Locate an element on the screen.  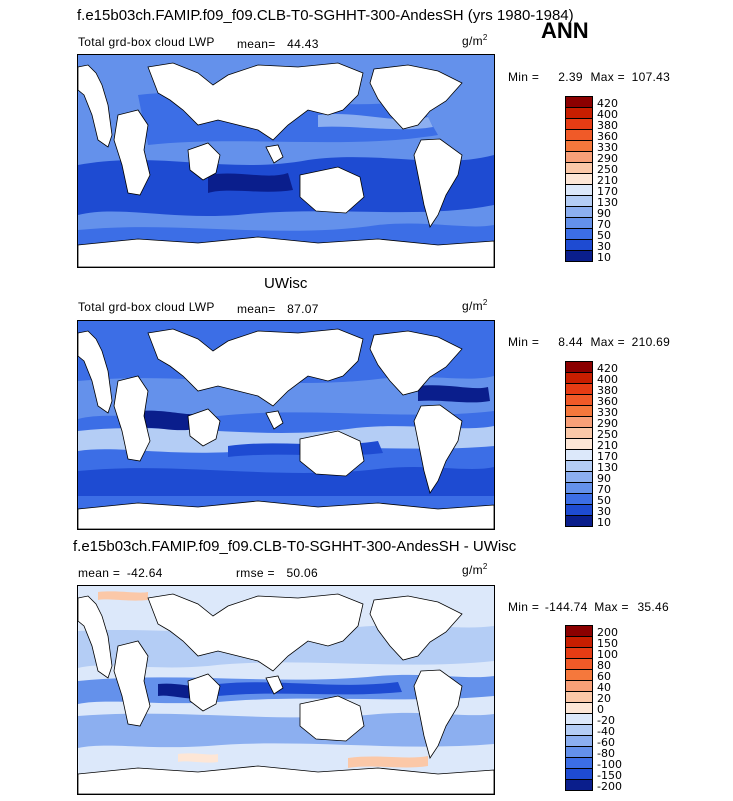
panel-1-max-label: Max = is located at coordinates (607, 77).